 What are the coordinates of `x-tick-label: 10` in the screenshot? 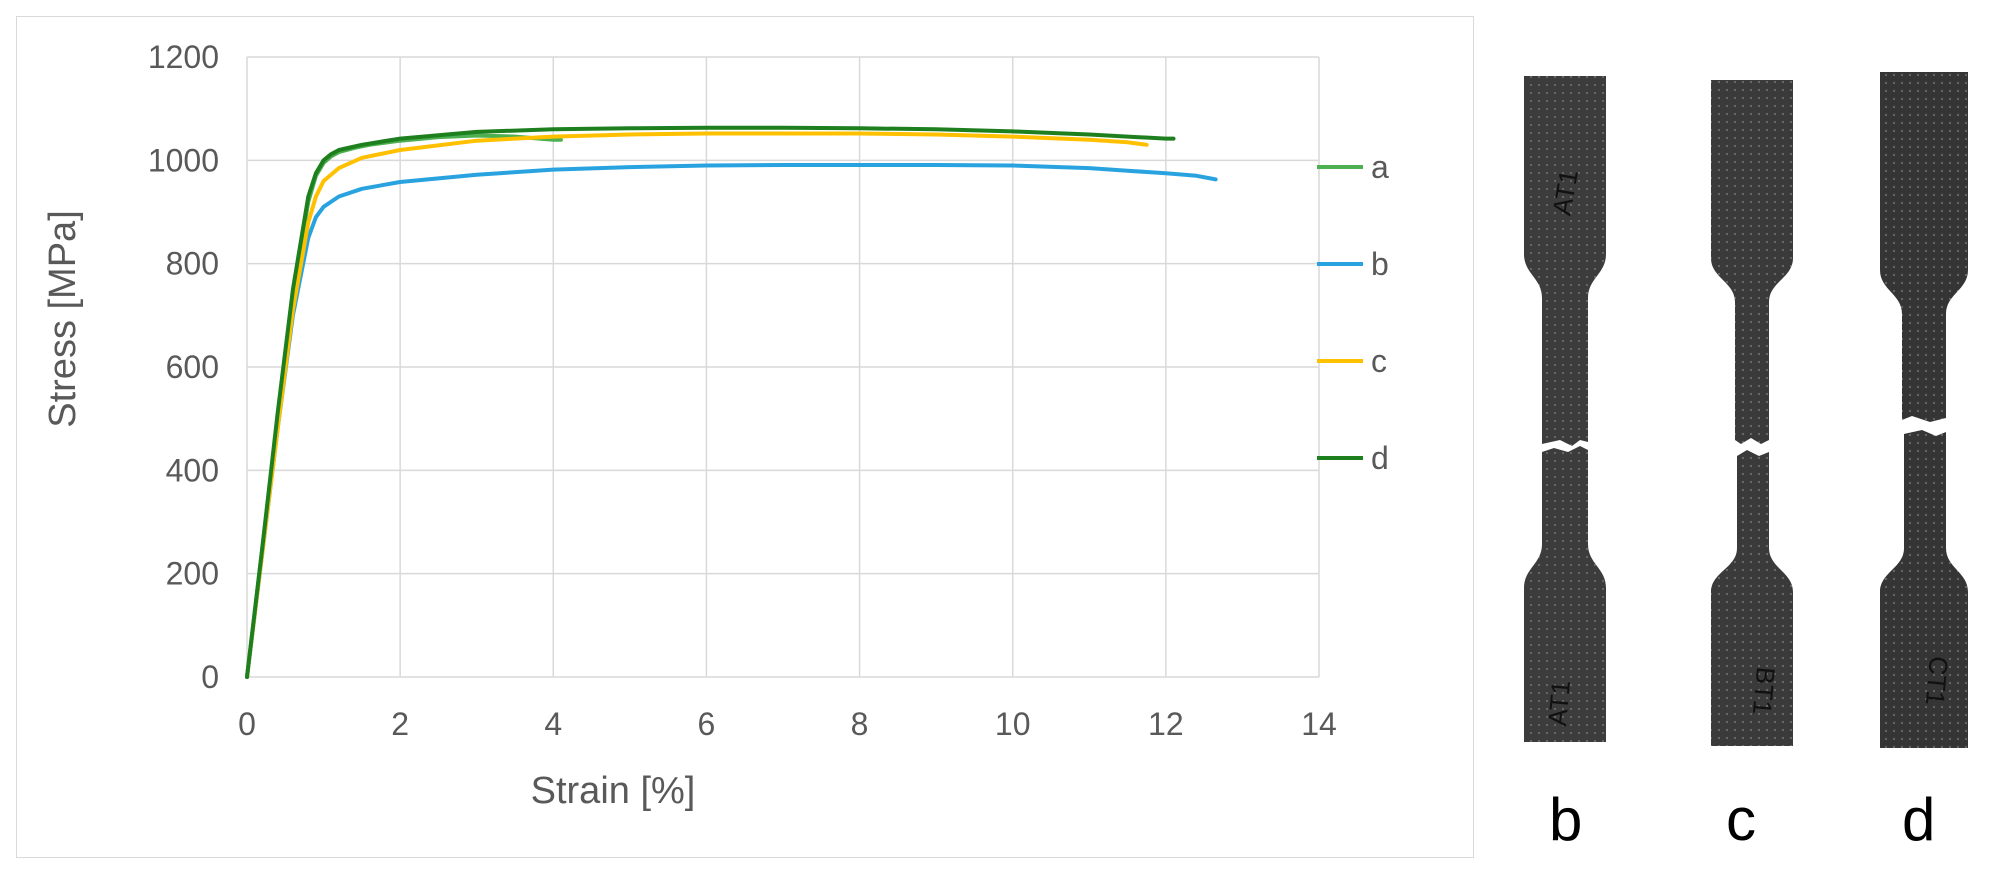 It's located at (1013, 724).